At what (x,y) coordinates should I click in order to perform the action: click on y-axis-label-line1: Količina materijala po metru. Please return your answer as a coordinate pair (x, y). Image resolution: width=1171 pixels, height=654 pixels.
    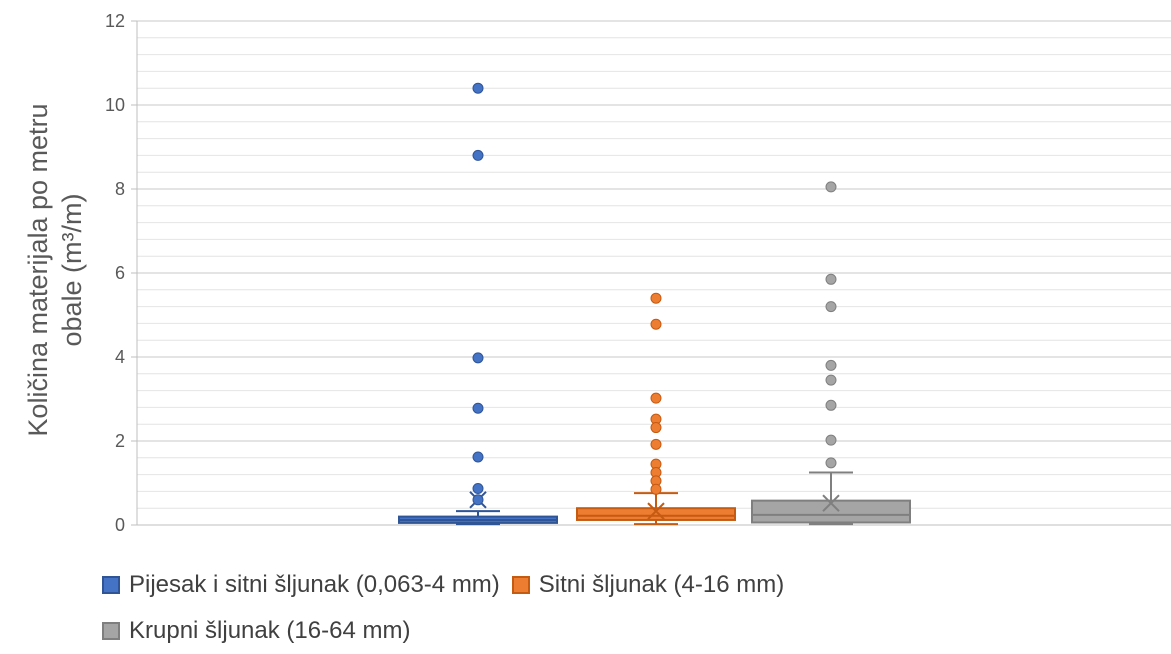
    Looking at the image, I should click on (38, 270).